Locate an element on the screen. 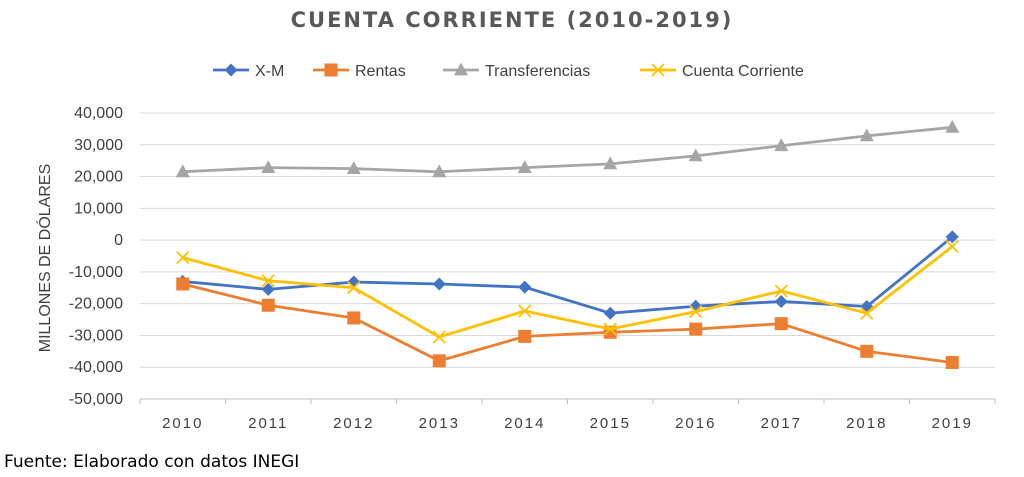 The height and width of the screenshot is (477, 1024). legend-item: Cuenta Corriente is located at coordinates (722, 71).